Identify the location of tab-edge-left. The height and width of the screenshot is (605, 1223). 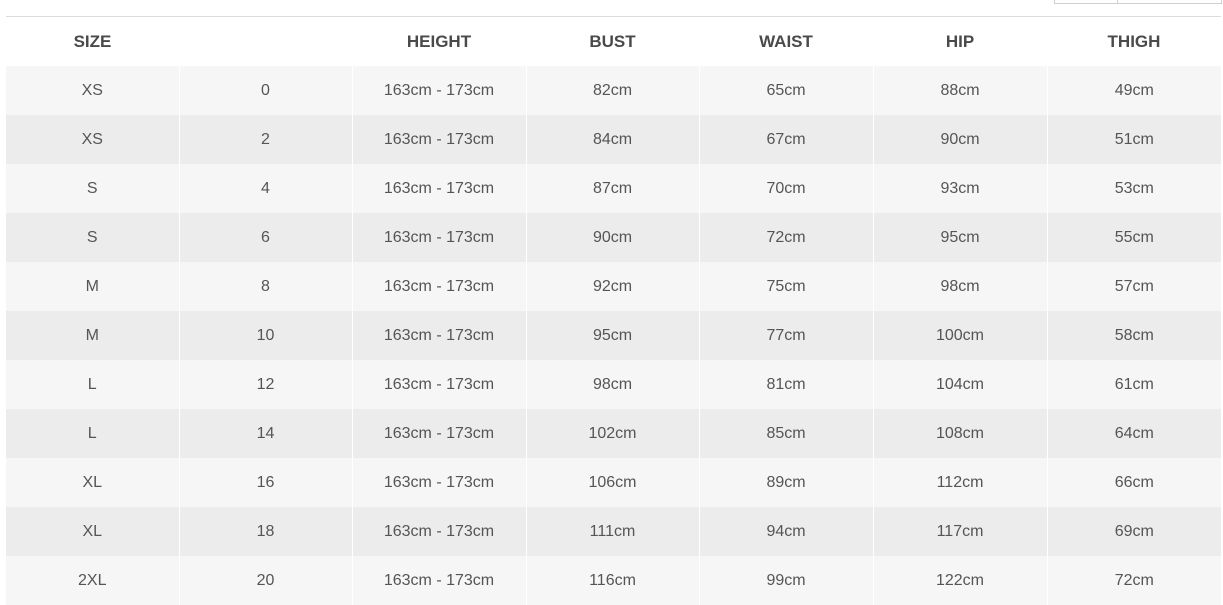
(1086, 2).